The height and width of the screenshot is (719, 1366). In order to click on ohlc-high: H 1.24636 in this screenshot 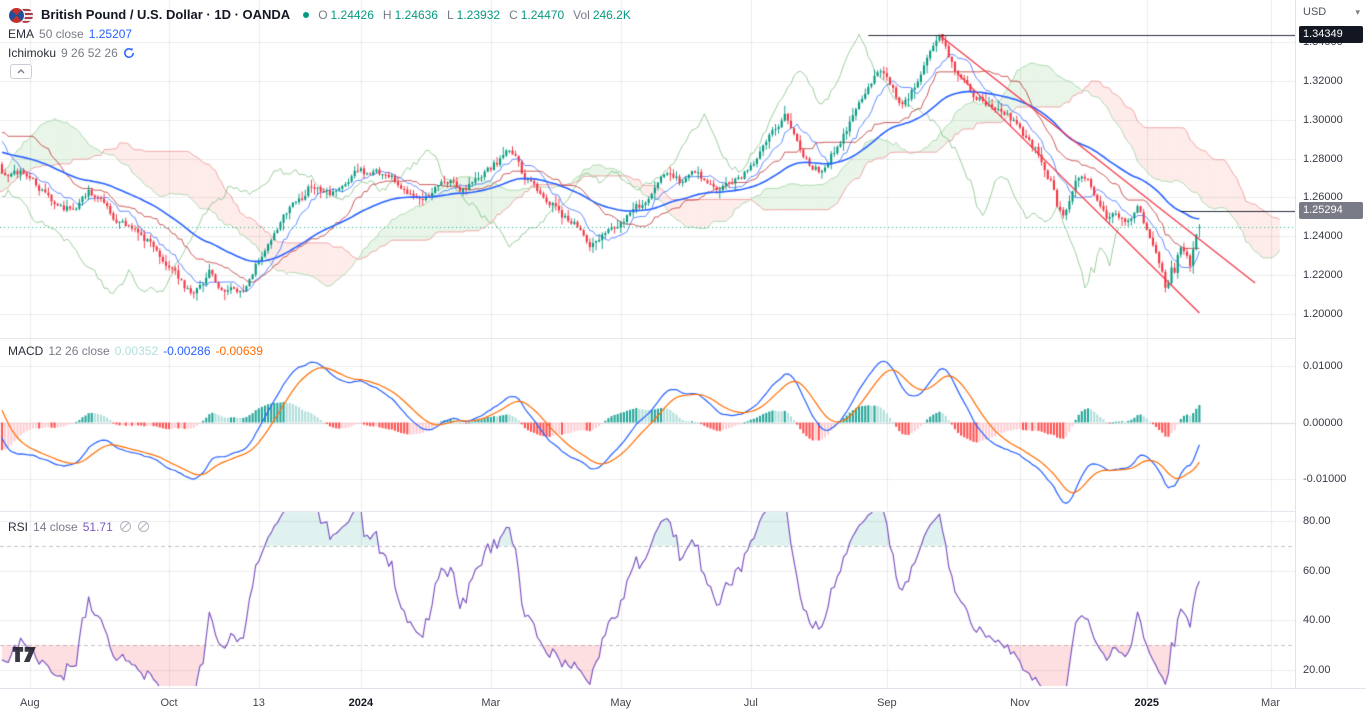, I will do `click(410, 15)`.